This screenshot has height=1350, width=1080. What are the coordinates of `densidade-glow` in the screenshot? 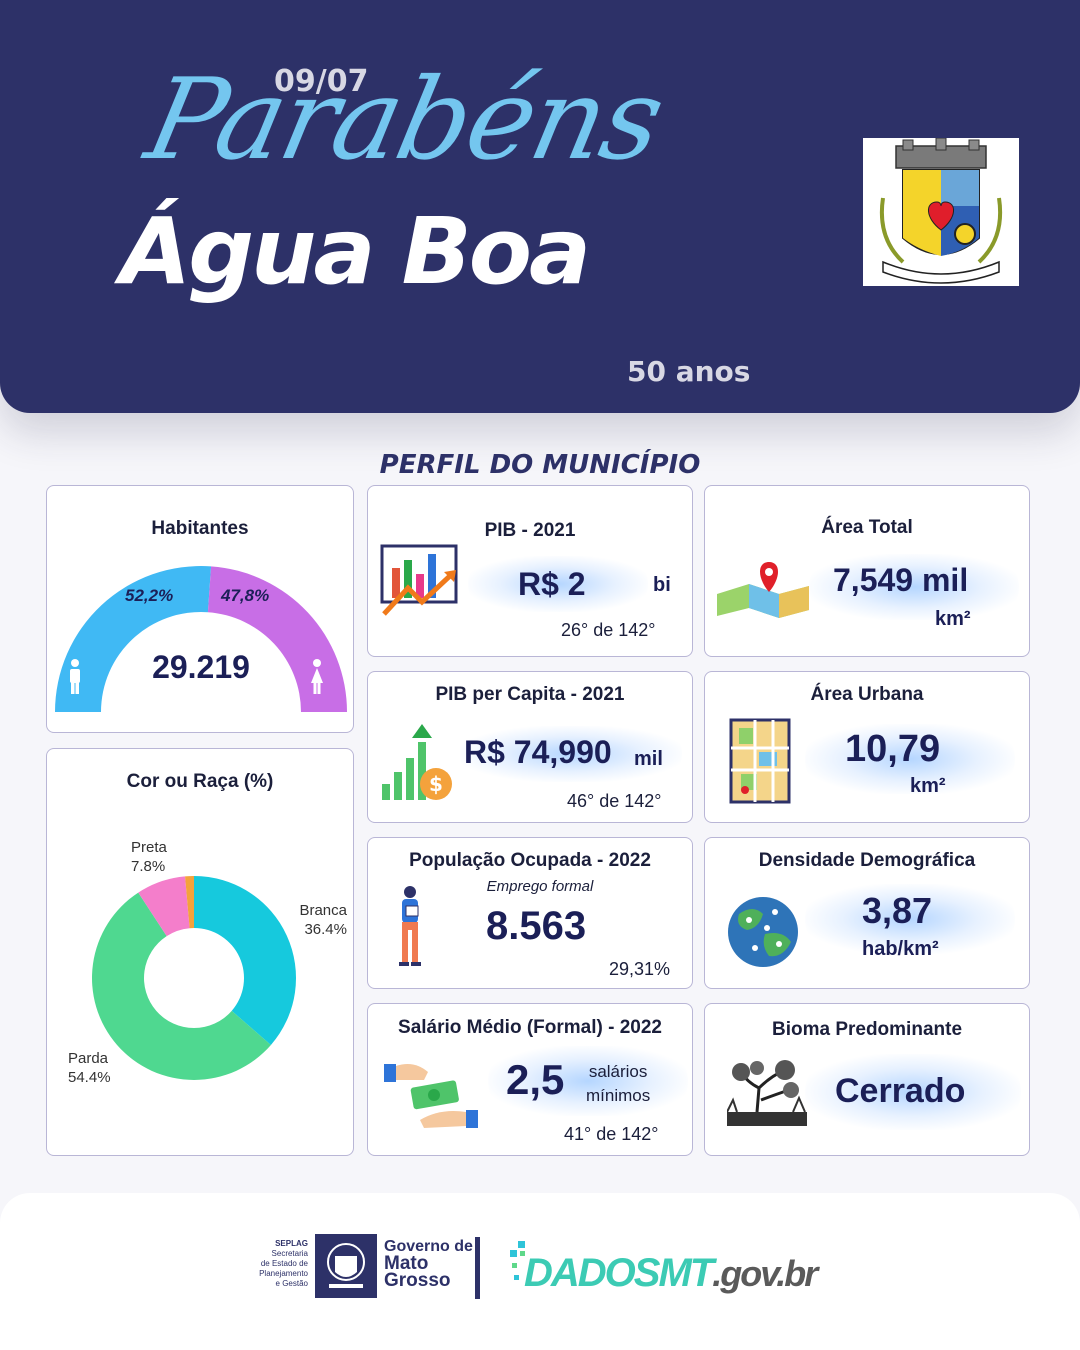 It's located at (910, 919).